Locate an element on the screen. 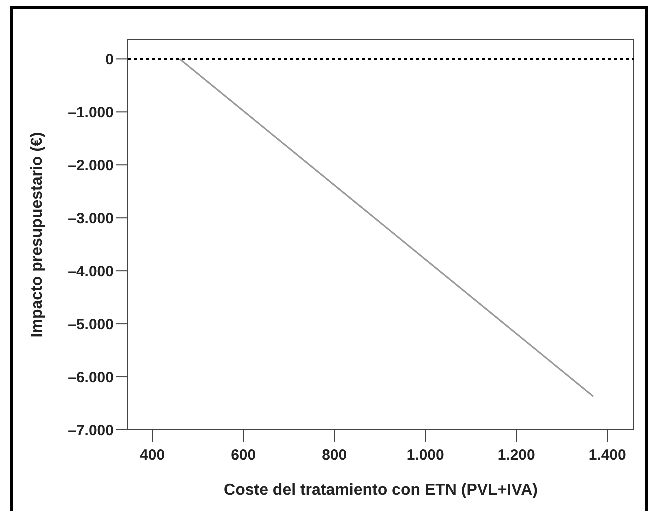 This screenshot has width=649, height=511. y-axis-title: Impacto presupuestario (€) is located at coordinates (37, 235).